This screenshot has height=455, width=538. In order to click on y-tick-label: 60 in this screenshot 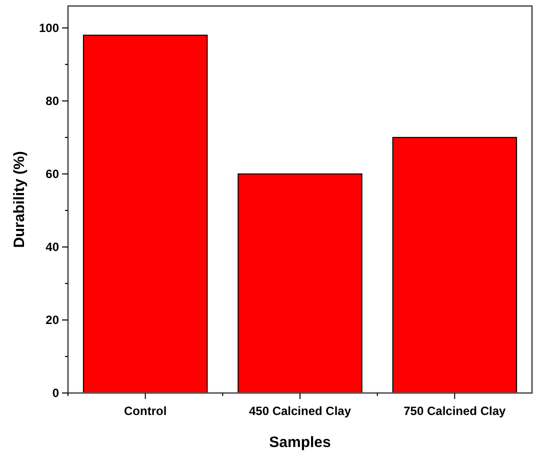, I will do `click(53, 174)`.